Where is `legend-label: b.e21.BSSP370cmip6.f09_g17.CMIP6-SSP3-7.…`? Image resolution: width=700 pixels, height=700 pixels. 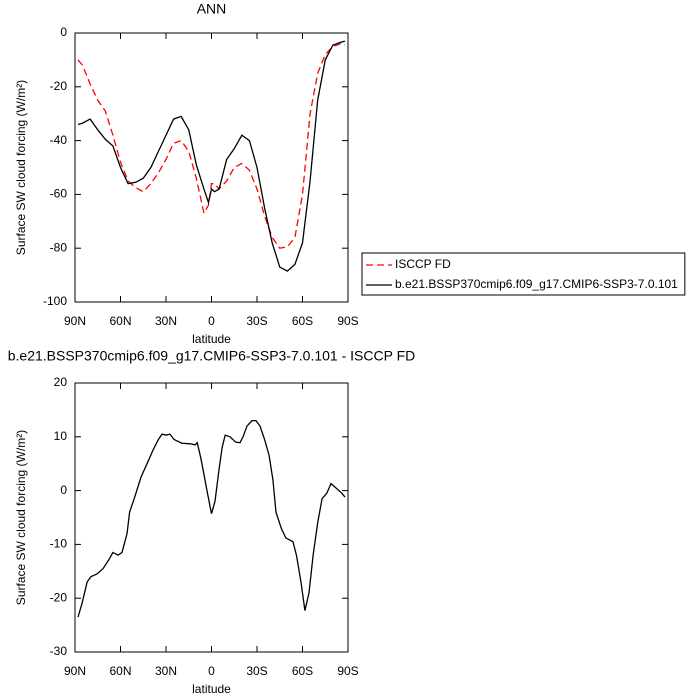
legend-label: b.e21.BSSP370cmip6.f09_g17.CMIP6-SSP3-7.… is located at coordinates (536, 284).